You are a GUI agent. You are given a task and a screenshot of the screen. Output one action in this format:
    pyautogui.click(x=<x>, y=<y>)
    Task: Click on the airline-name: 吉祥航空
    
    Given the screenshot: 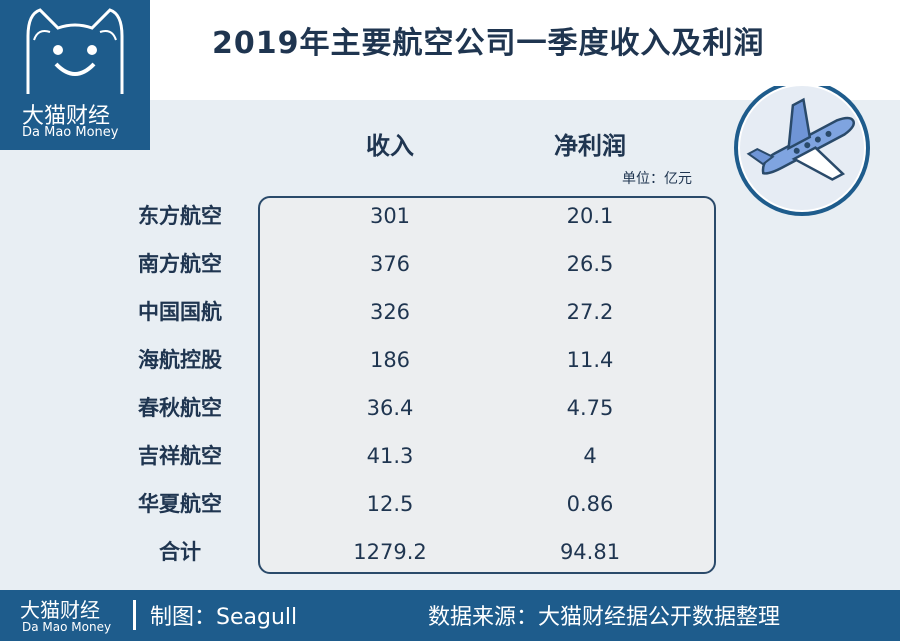 What is the action you would take?
    pyautogui.click(x=180, y=456)
    